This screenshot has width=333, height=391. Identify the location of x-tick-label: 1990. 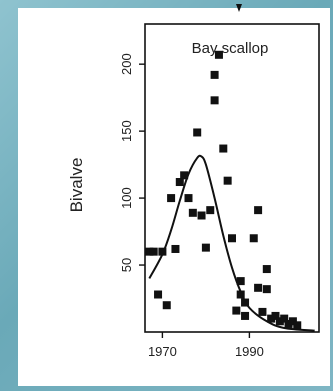
(249, 351).